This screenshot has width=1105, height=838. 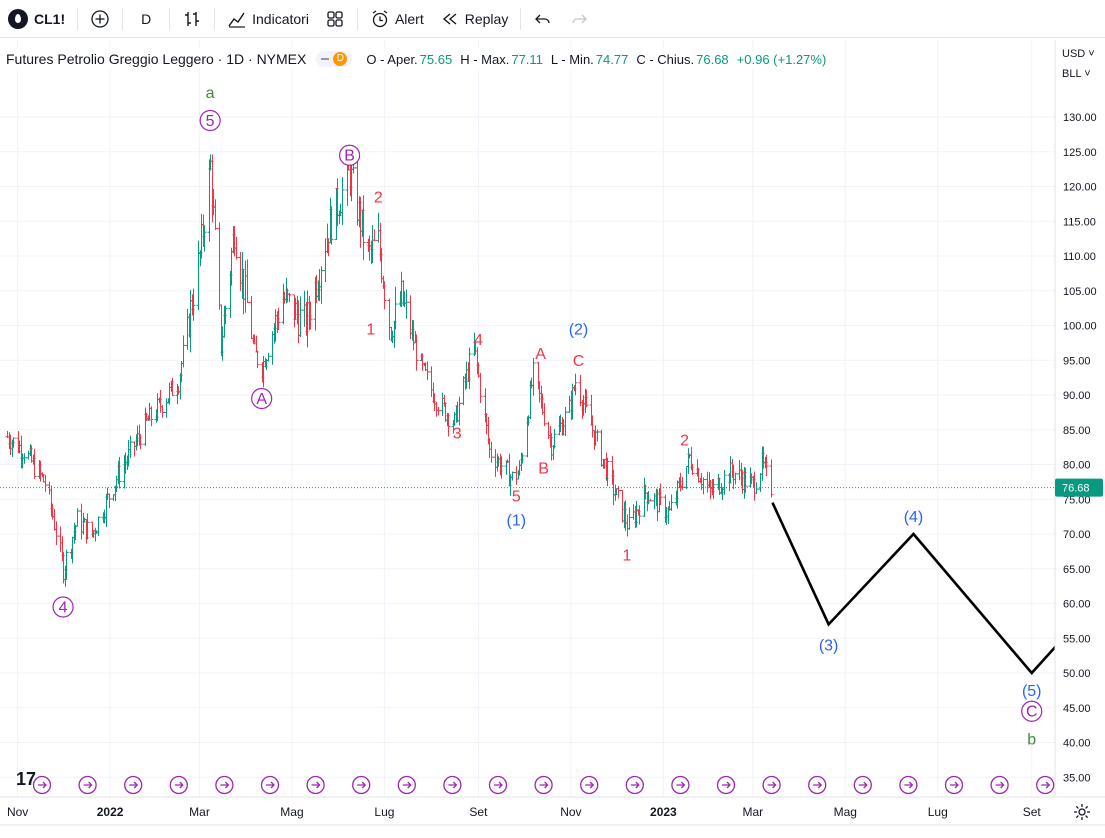 What do you see at coordinates (1077, 744) in the screenshot?
I see `price-tick-label: 40.00` at bounding box center [1077, 744].